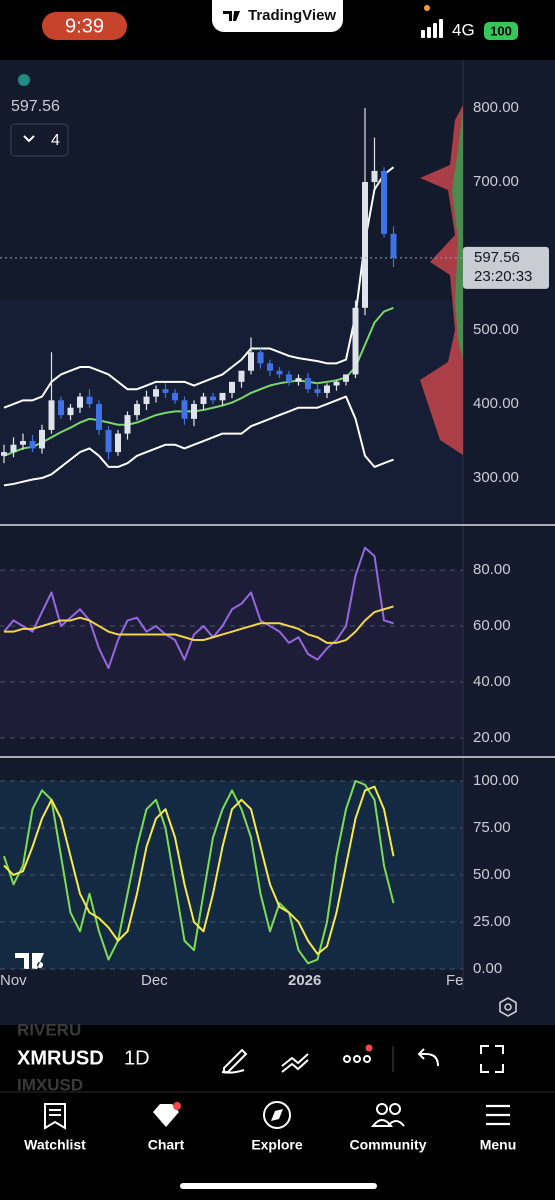 Image resolution: width=555 pixels, height=1200 pixels. Describe the element at coordinates (428, 1057) in the screenshot. I see `undo-icon` at that location.